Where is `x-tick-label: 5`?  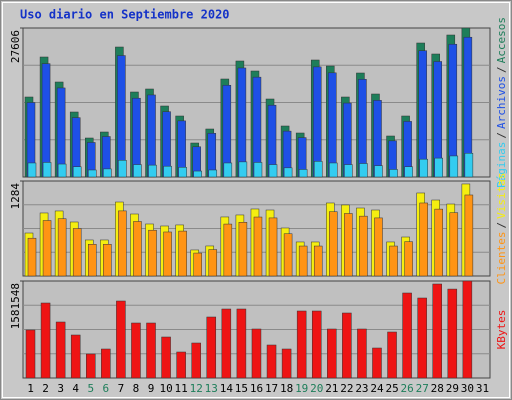
x-tick-label: 5 is located at coordinates (90, 388).